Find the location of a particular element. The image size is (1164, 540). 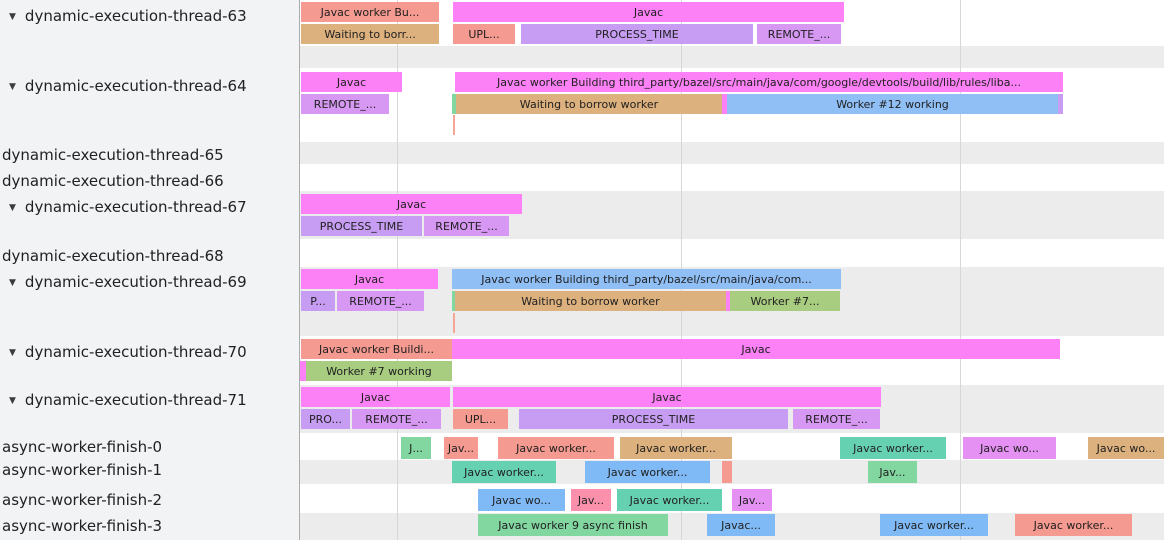

thread-row-label: ▼ dynamic-execution-thread-69 is located at coordinates (149, 282).